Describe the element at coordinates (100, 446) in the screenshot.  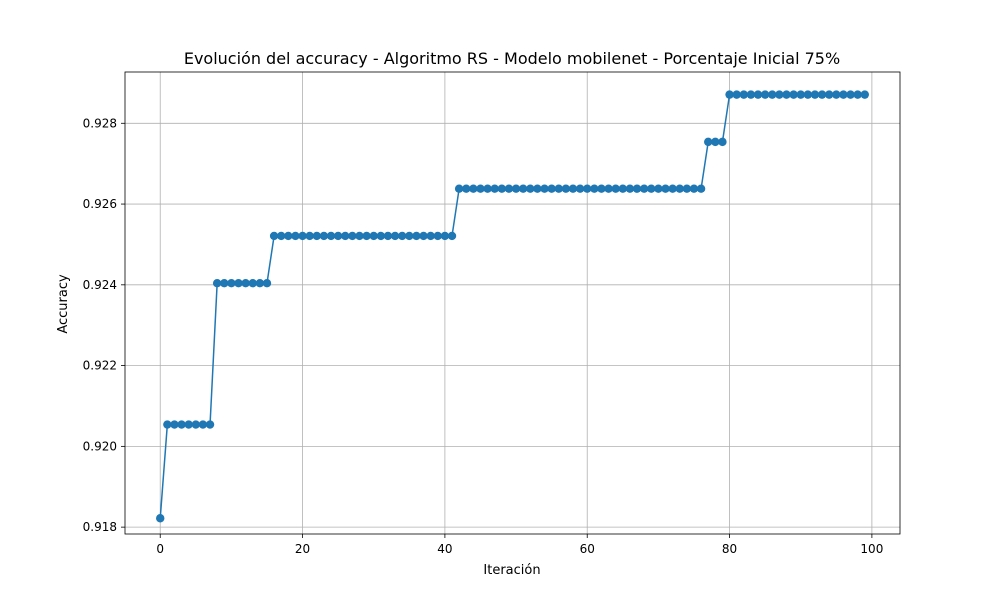
I see `y-tick-label: 0.920` at that location.